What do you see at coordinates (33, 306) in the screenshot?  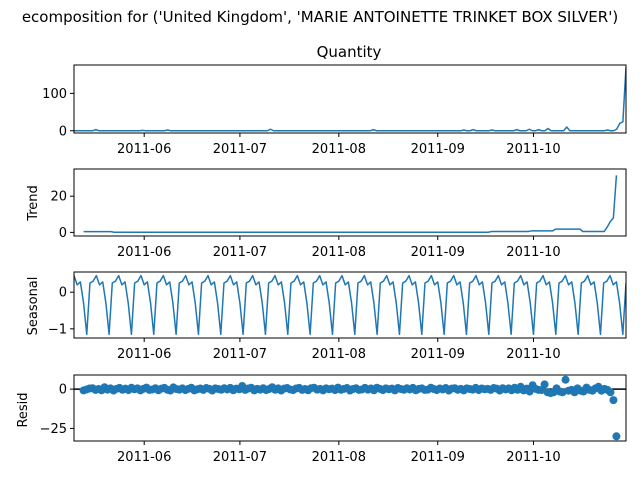 I see `panel-seasonal-ylabel: Seasonal` at bounding box center [33, 306].